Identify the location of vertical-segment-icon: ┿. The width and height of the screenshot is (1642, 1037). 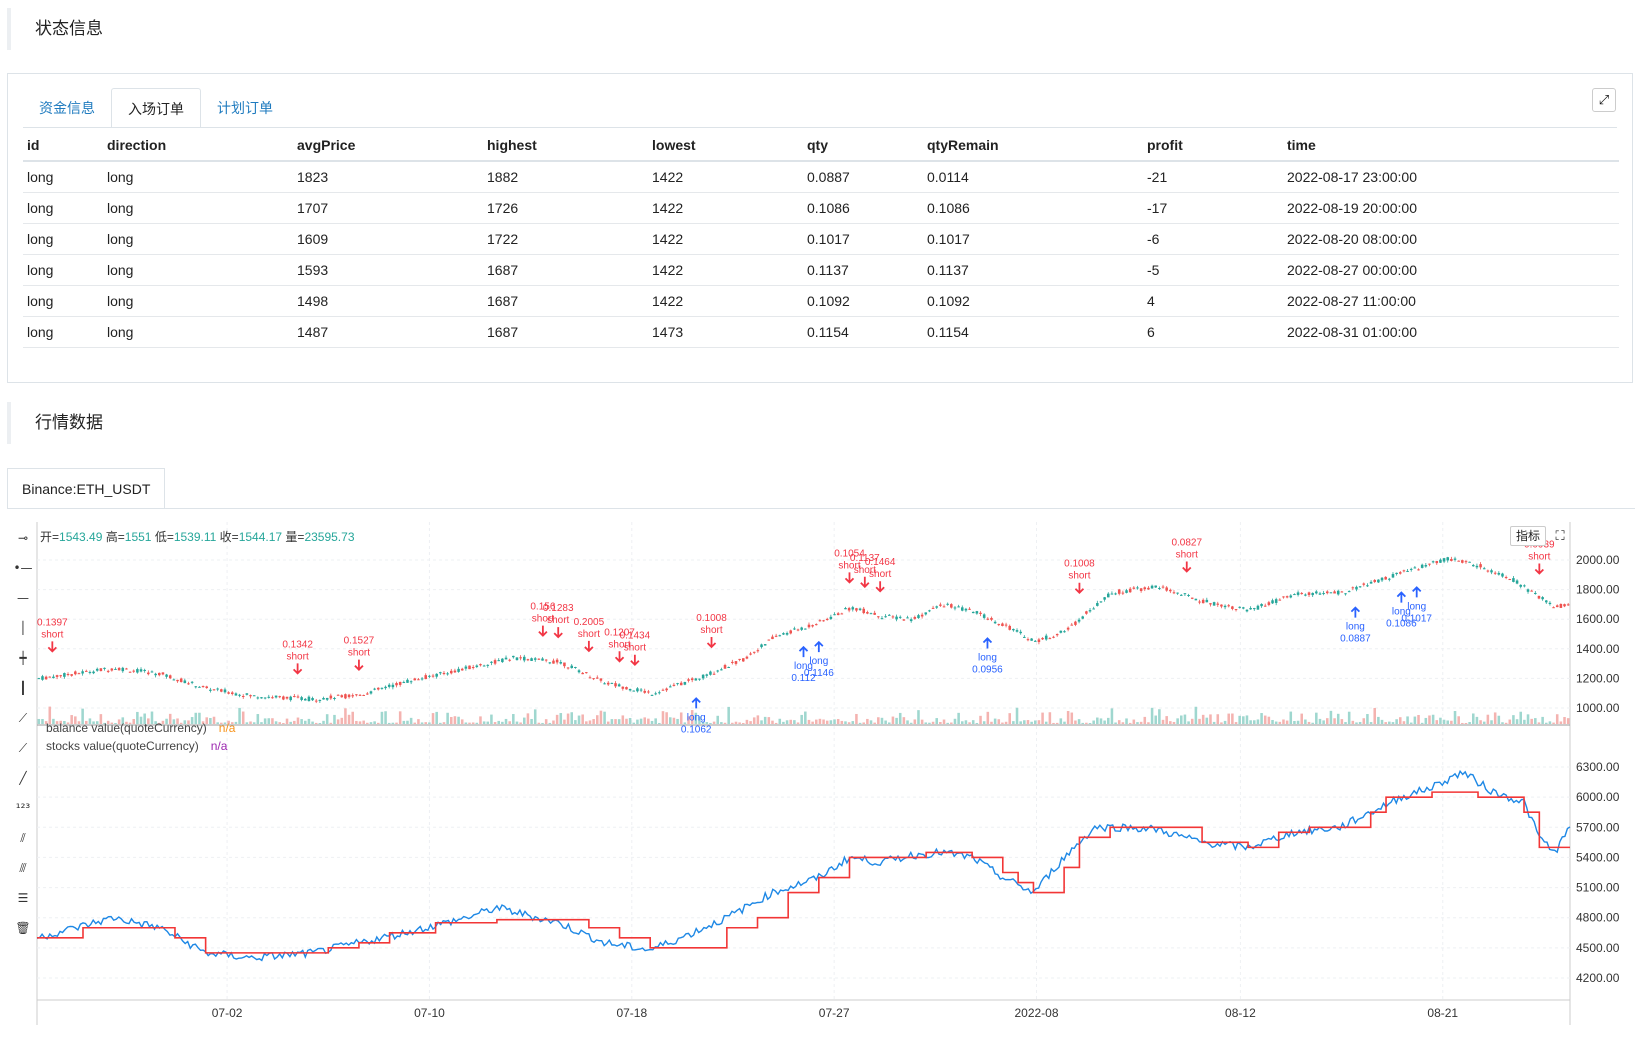
(23, 658).